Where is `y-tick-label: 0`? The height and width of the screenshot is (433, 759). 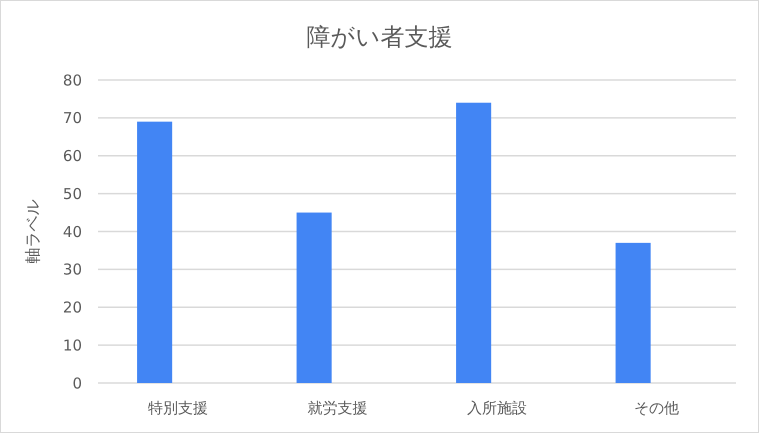
y-tick-label: 0 is located at coordinates (77, 383).